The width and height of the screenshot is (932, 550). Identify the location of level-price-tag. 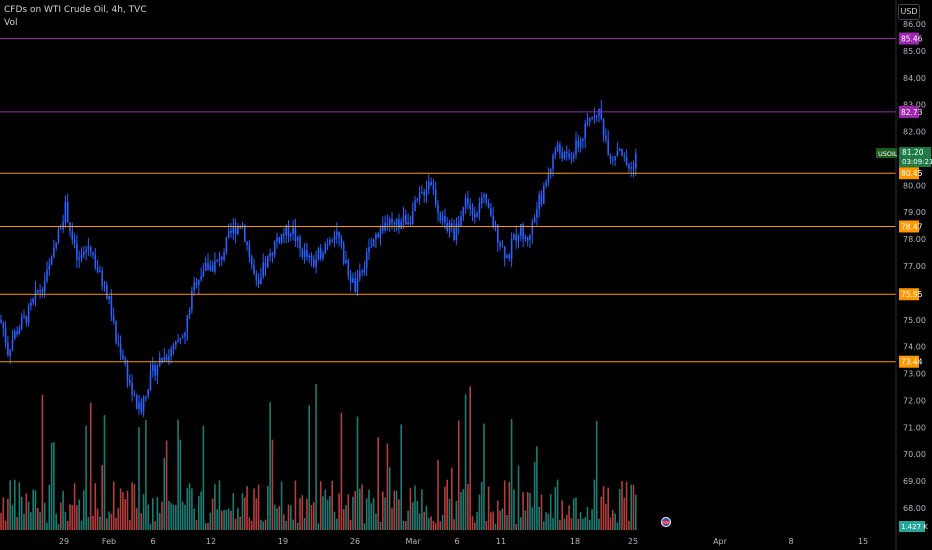
(909, 294).